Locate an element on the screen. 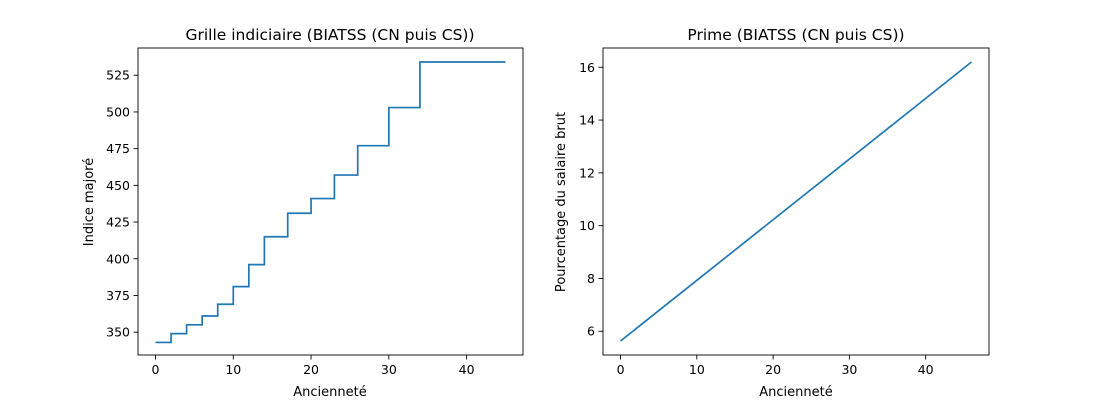  chart-title: Grille indiciaire (BIATSS (CN puis CS)) is located at coordinates (329, 35).